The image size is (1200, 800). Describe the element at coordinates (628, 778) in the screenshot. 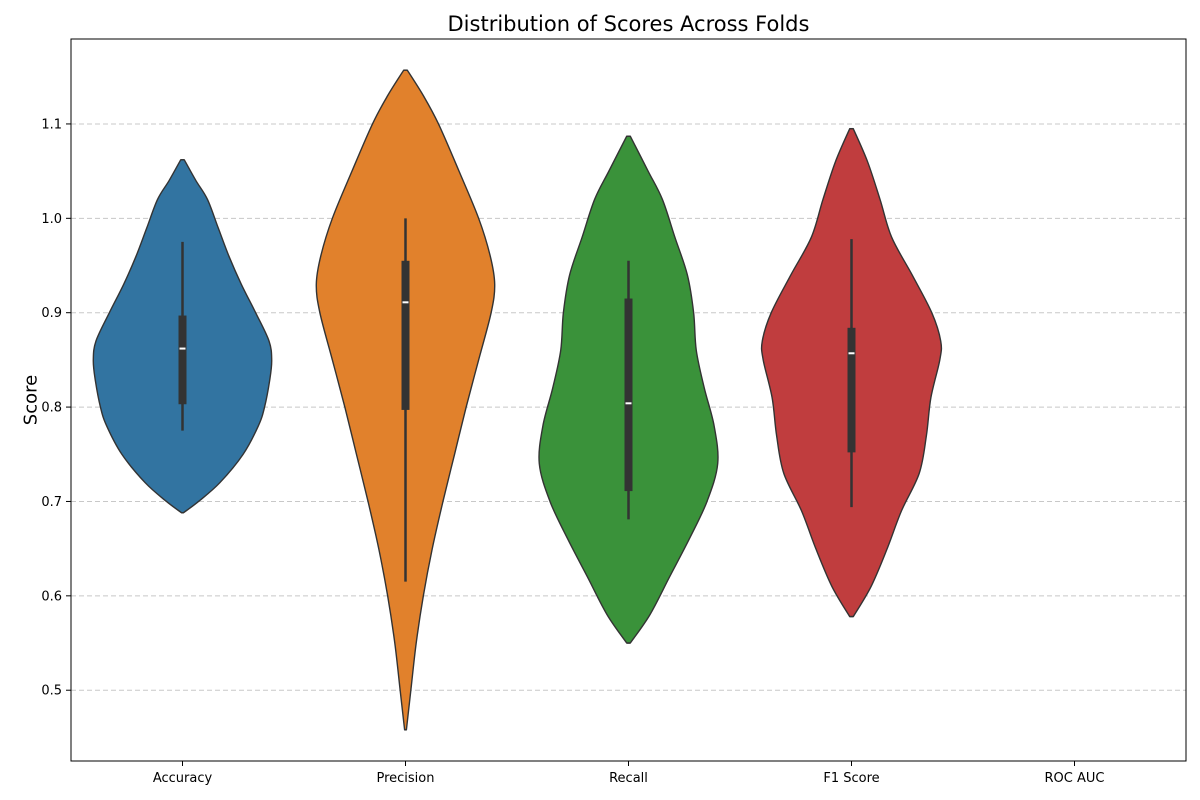

I see `x-tick-label: Recall` at that location.